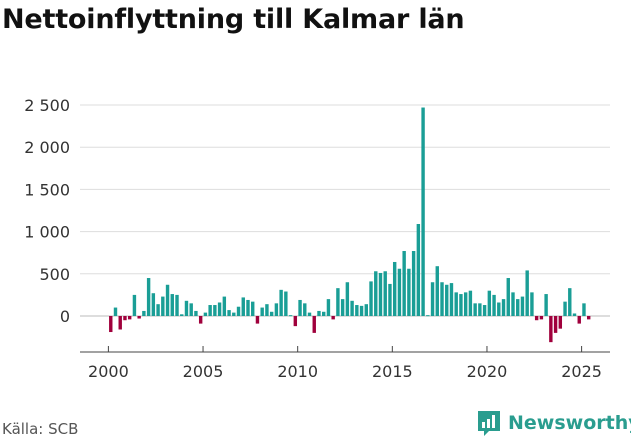  I want to click on y-tick-label: 1 000, so click(47, 232).